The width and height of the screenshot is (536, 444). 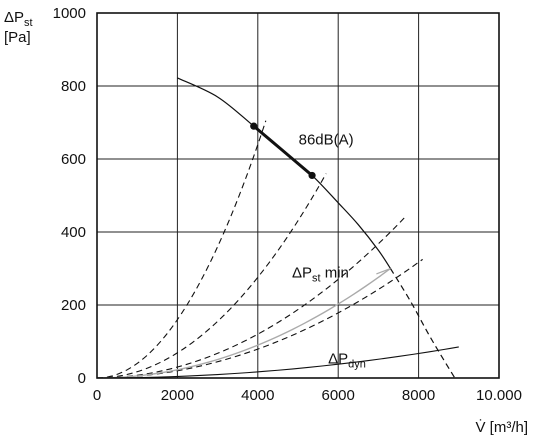 What do you see at coordinates (82, 378) in the screenshot?
I see `y-tick-label: 0` at bounding box center [82, 378].